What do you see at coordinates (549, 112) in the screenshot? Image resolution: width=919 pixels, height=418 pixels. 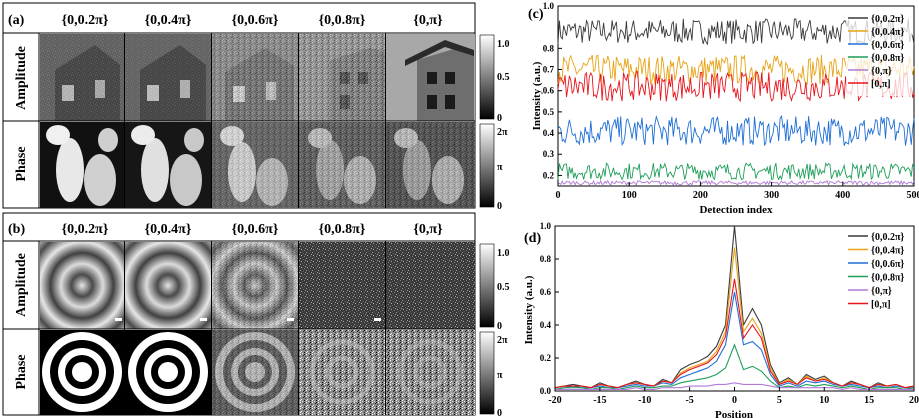 I see `panel-c-ytick-label: 0.5` at bounding box center [549, 112].